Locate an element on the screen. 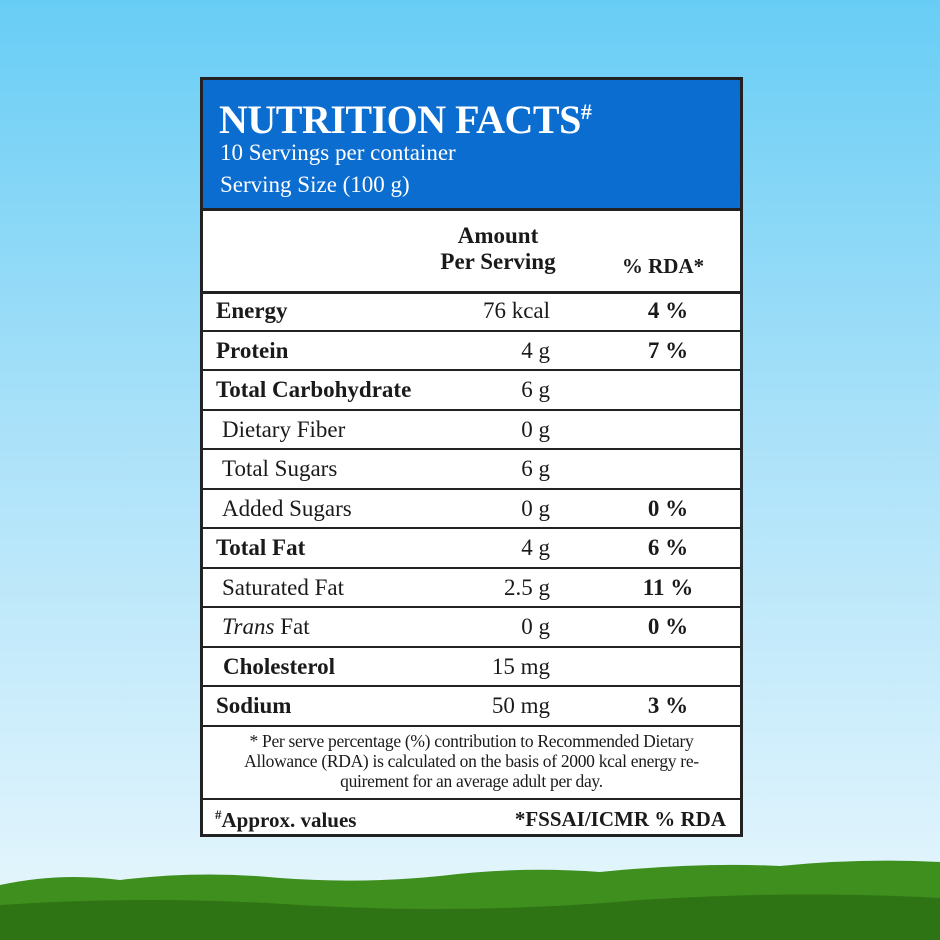  nutrient-label: Cholesterol is located at coordinates (279, 667).